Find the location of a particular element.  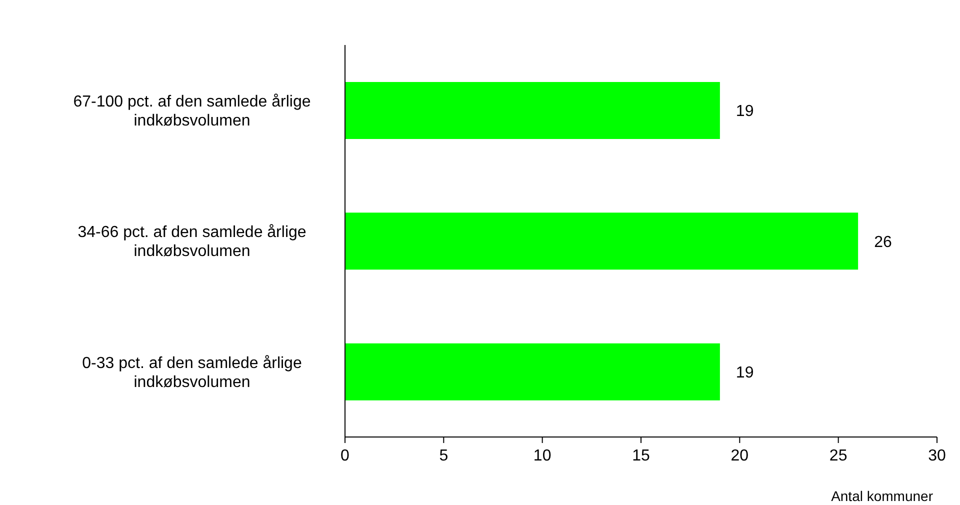

x-tick-label: 15 is located at coordinates (641, 455).